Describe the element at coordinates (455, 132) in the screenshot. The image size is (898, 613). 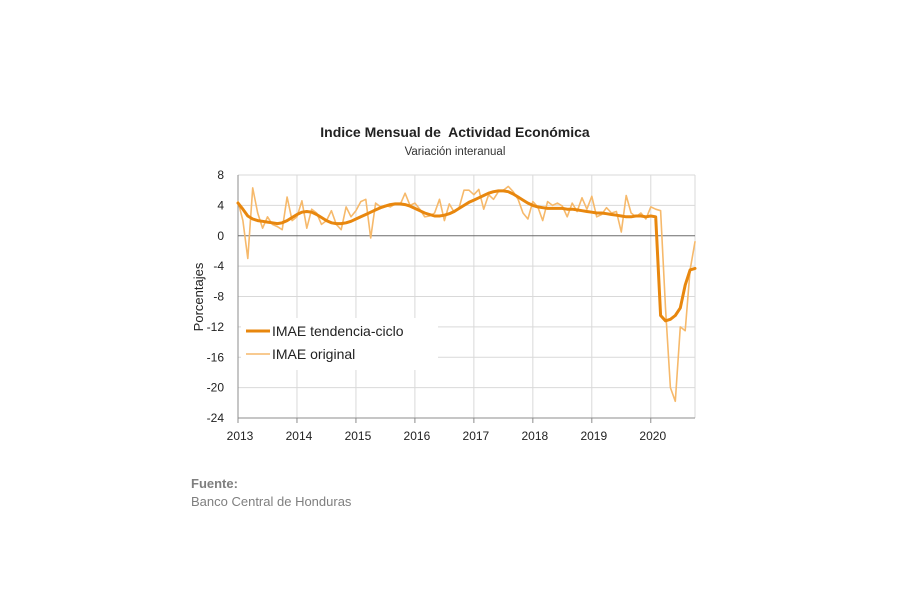
I see `chart-title: Indice Mensual de Actividad Económica` at that location.